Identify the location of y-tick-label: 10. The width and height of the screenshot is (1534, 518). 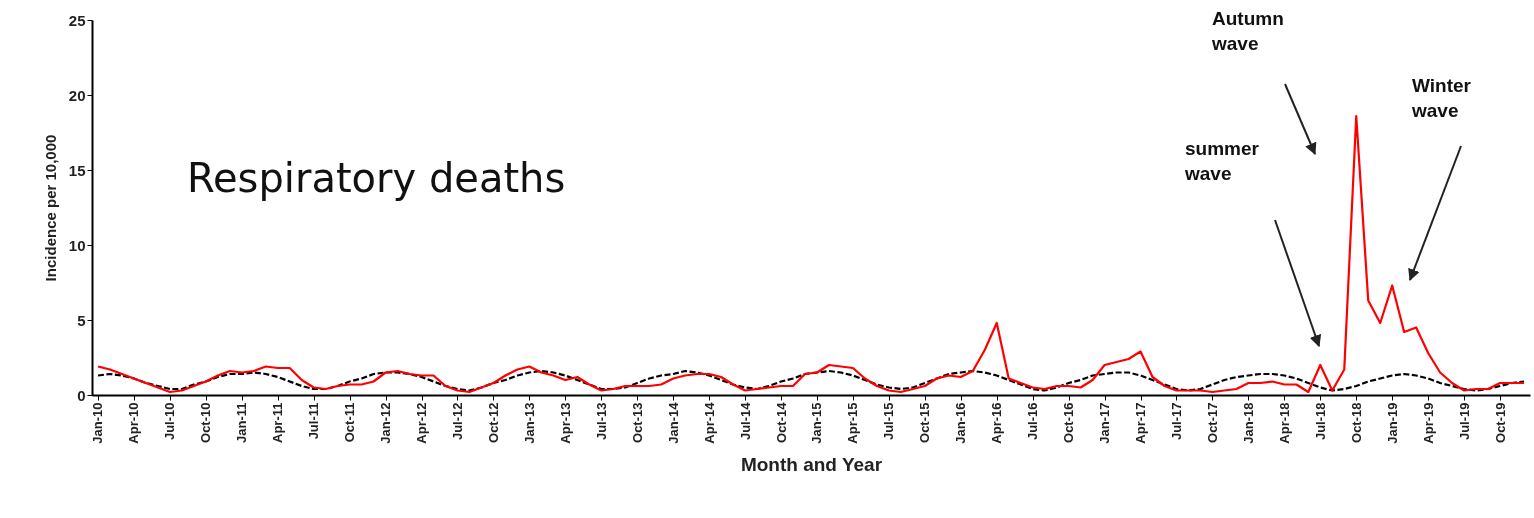
(77, 245).